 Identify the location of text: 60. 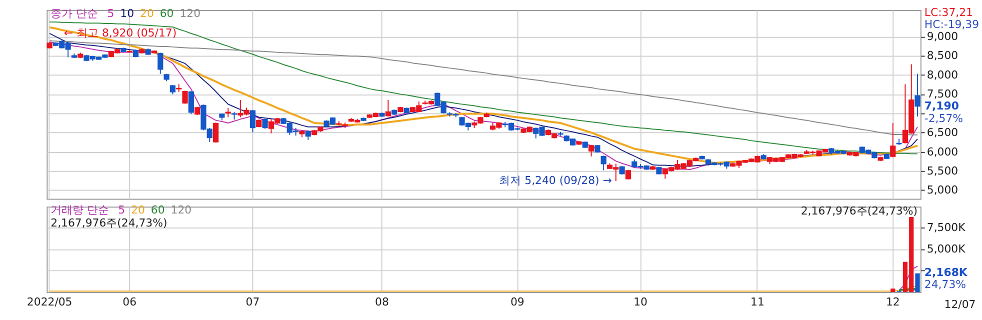
(157, 210).